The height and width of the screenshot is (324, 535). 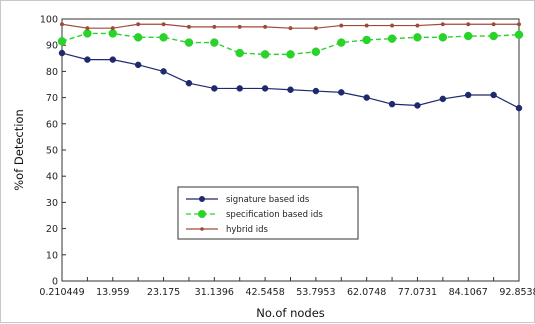 I want to click on x-axis-title: No.of nodes, so click(x=290, y=313).